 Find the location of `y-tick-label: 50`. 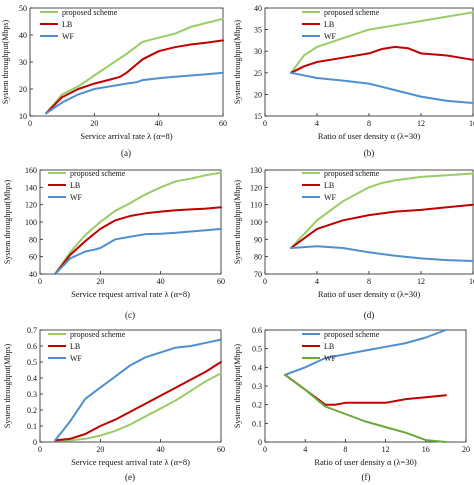

y-tick-label: 50 is located at coordinates (23, 8).